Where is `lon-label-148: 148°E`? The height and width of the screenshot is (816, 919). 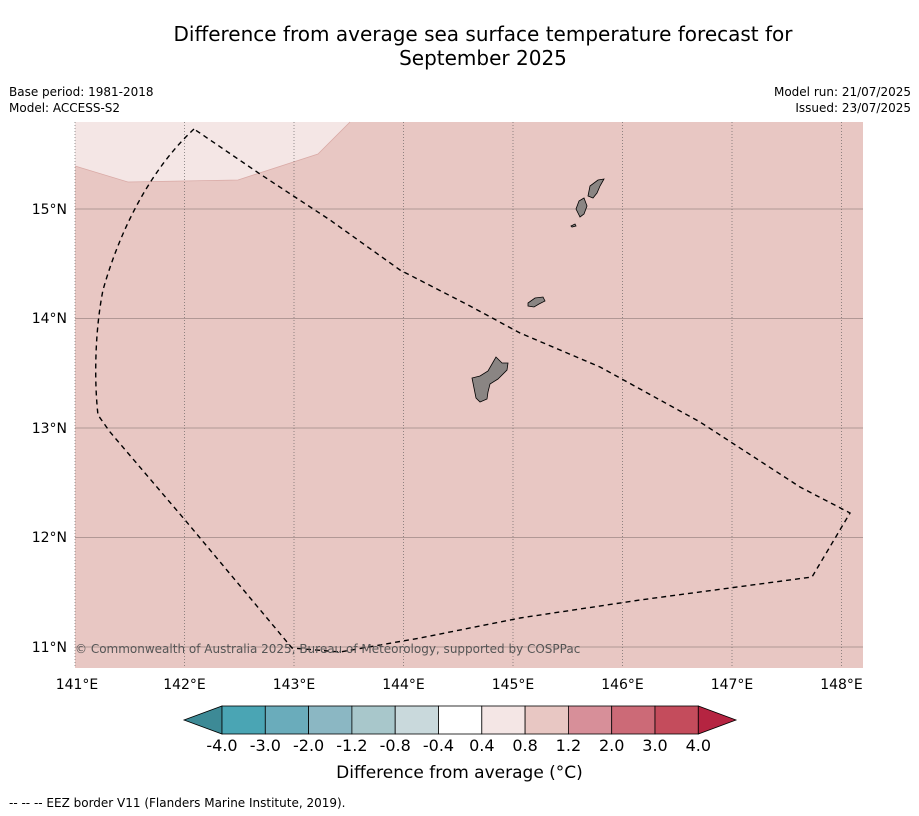
lon-label-148: 148°E is located at coordinates (841, 685).